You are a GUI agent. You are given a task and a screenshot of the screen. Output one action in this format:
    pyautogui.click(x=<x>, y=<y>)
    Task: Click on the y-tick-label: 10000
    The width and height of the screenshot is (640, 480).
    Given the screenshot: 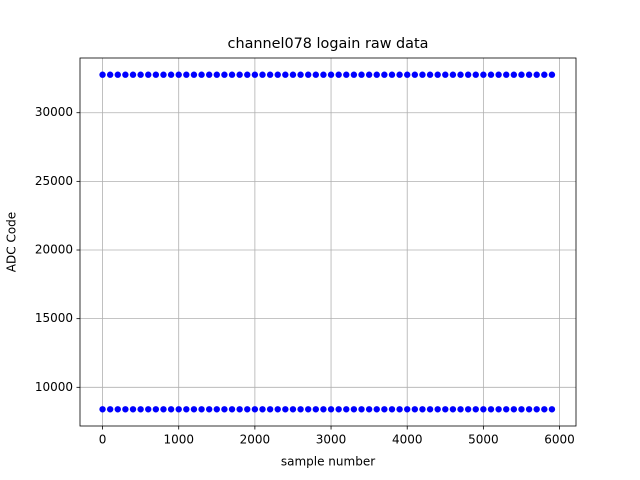 What is the action you would take?
    pyautogui.click(x=54, y=387)
    